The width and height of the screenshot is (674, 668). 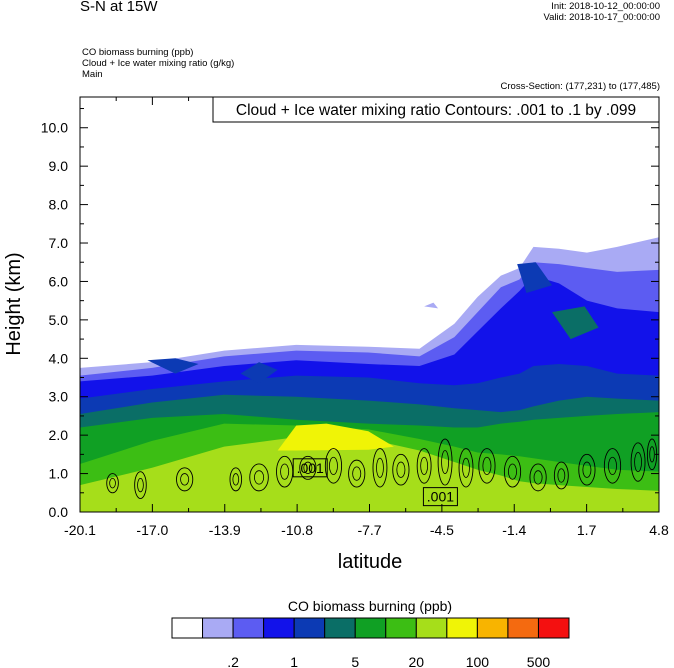 I want to click on colorbar-label: 20, so click(x=417, y=661).